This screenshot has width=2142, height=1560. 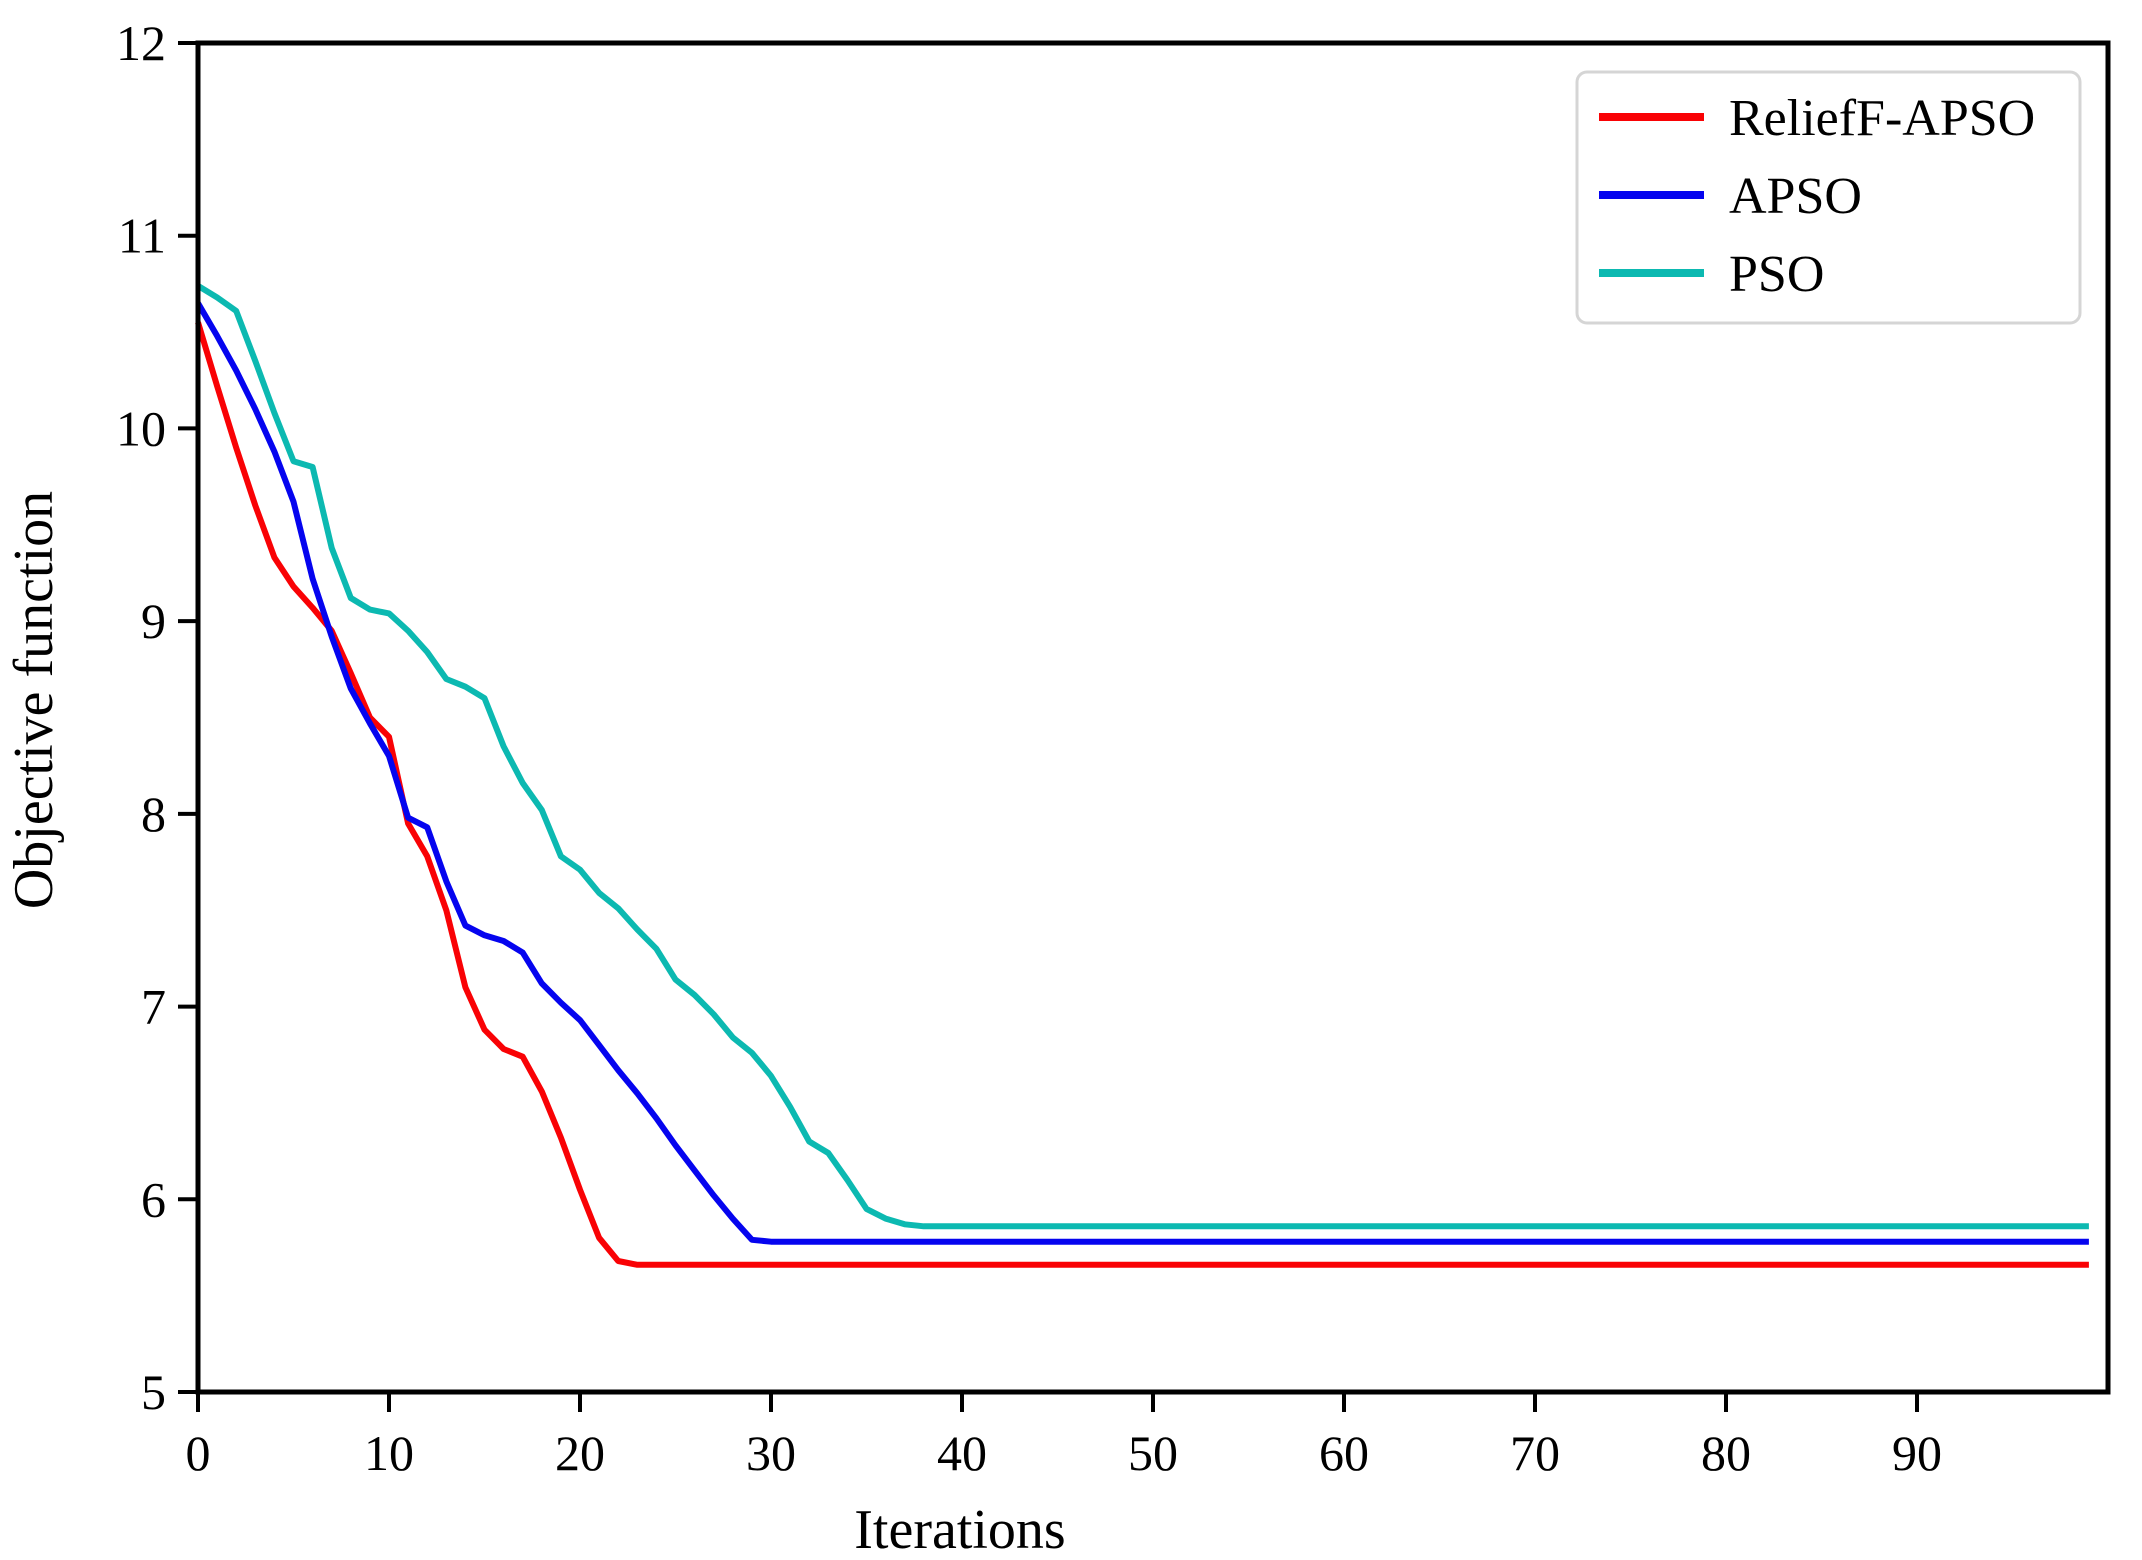 What do you see at coordinates (153, 1007) in the screenshot?
I see `y-tick-label: 7` at bounding box center [153, 1007].